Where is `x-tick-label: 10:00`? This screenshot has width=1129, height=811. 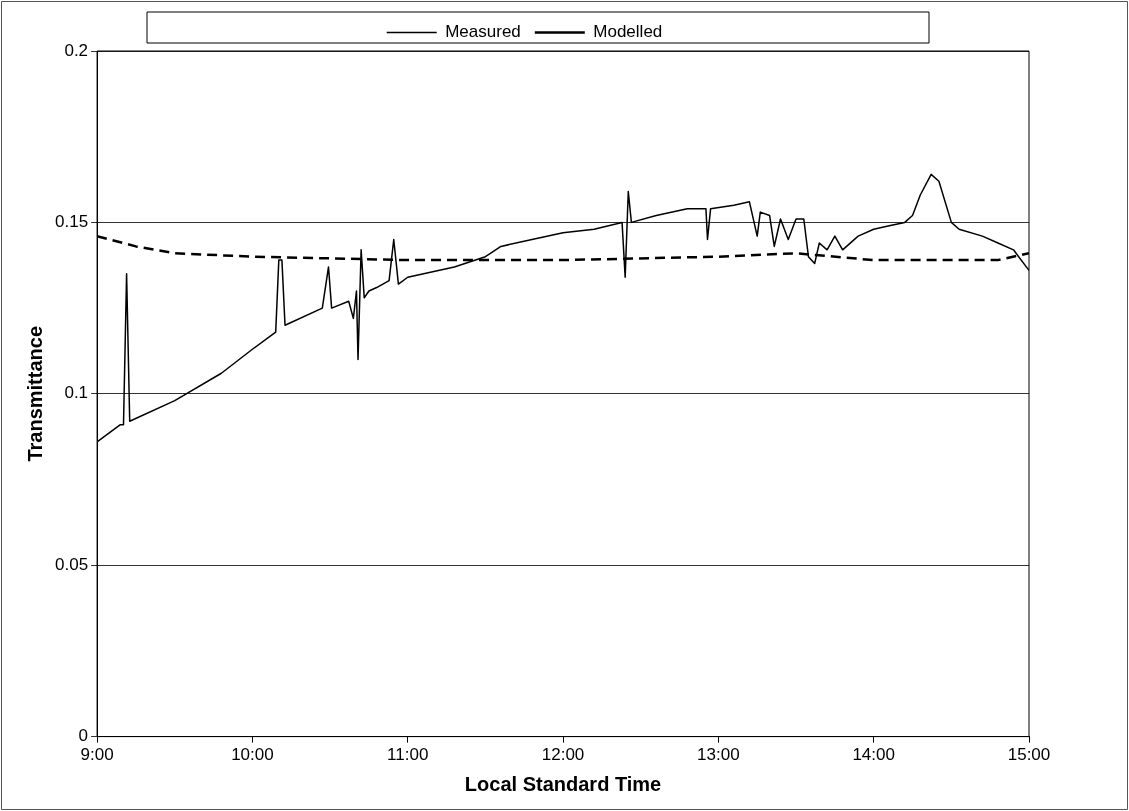
x-tick-label: 10:00 is located at coordinates (252, 755).